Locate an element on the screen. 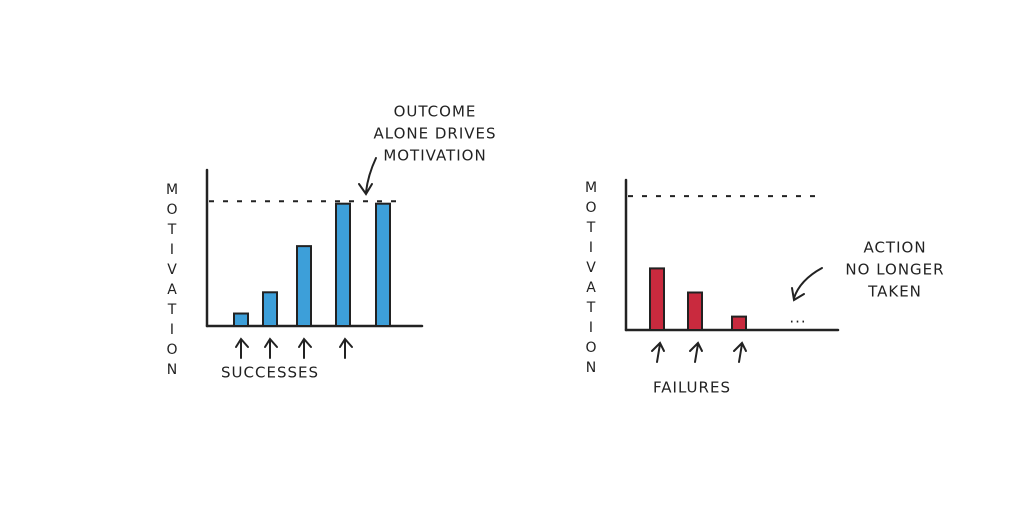 This screenshot has height=512, width=1024. annotation: TAKEN is located at coordinates (894, 292).